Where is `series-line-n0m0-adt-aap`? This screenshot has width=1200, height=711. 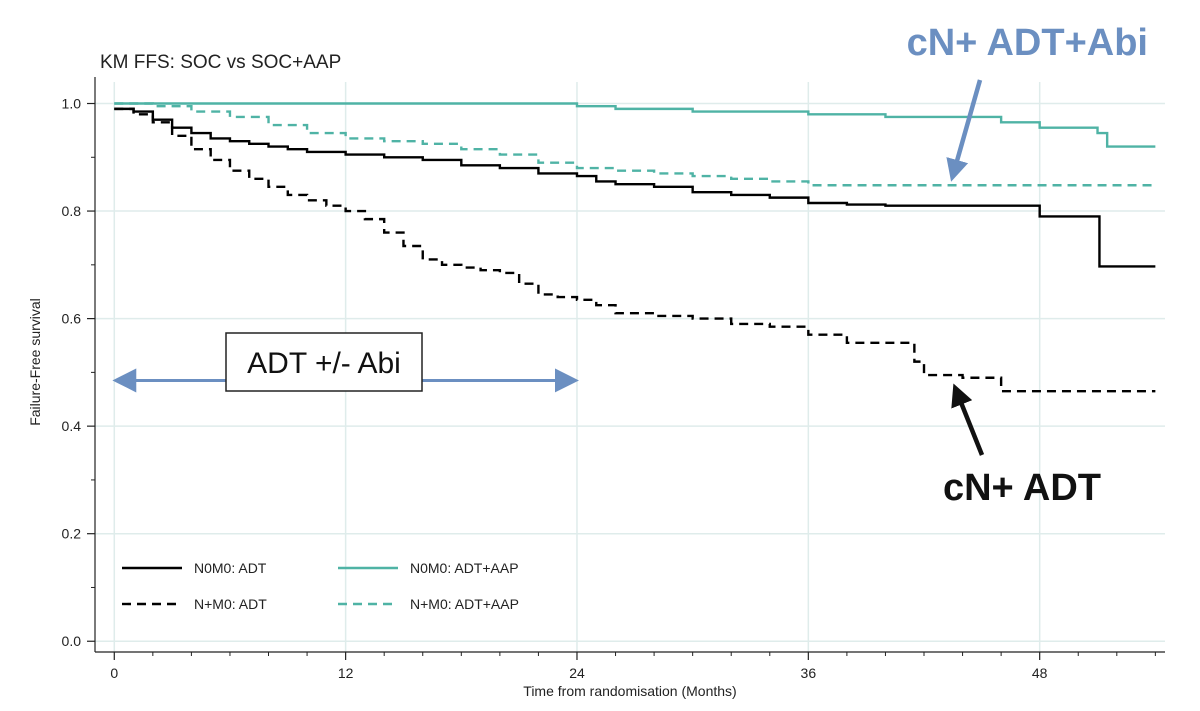 series-line-n0m0-adt-aap is located at coordinates (635, 125).